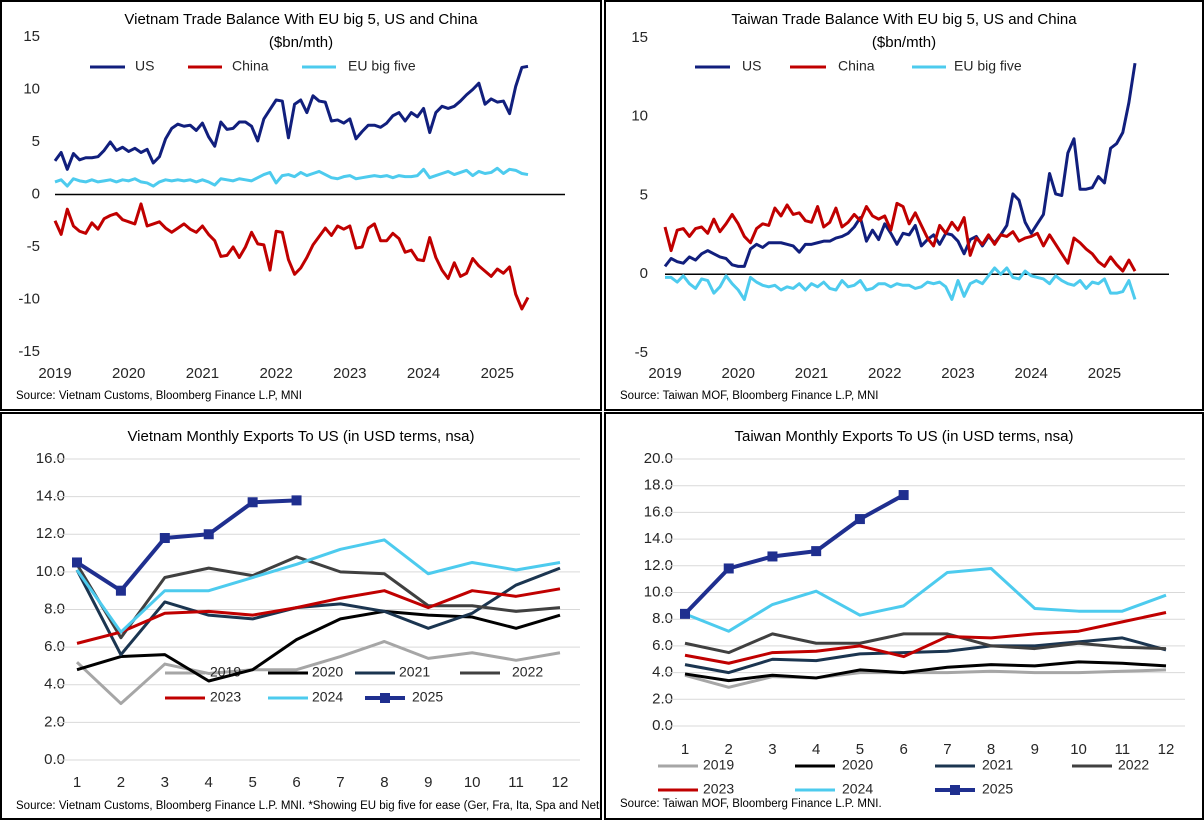 Image resolution: width=1204 pixels, height=820 pixels. Describe the element at coordinates (860, 749) in the screenshot. I see `x-tick-label: 5` at that location.